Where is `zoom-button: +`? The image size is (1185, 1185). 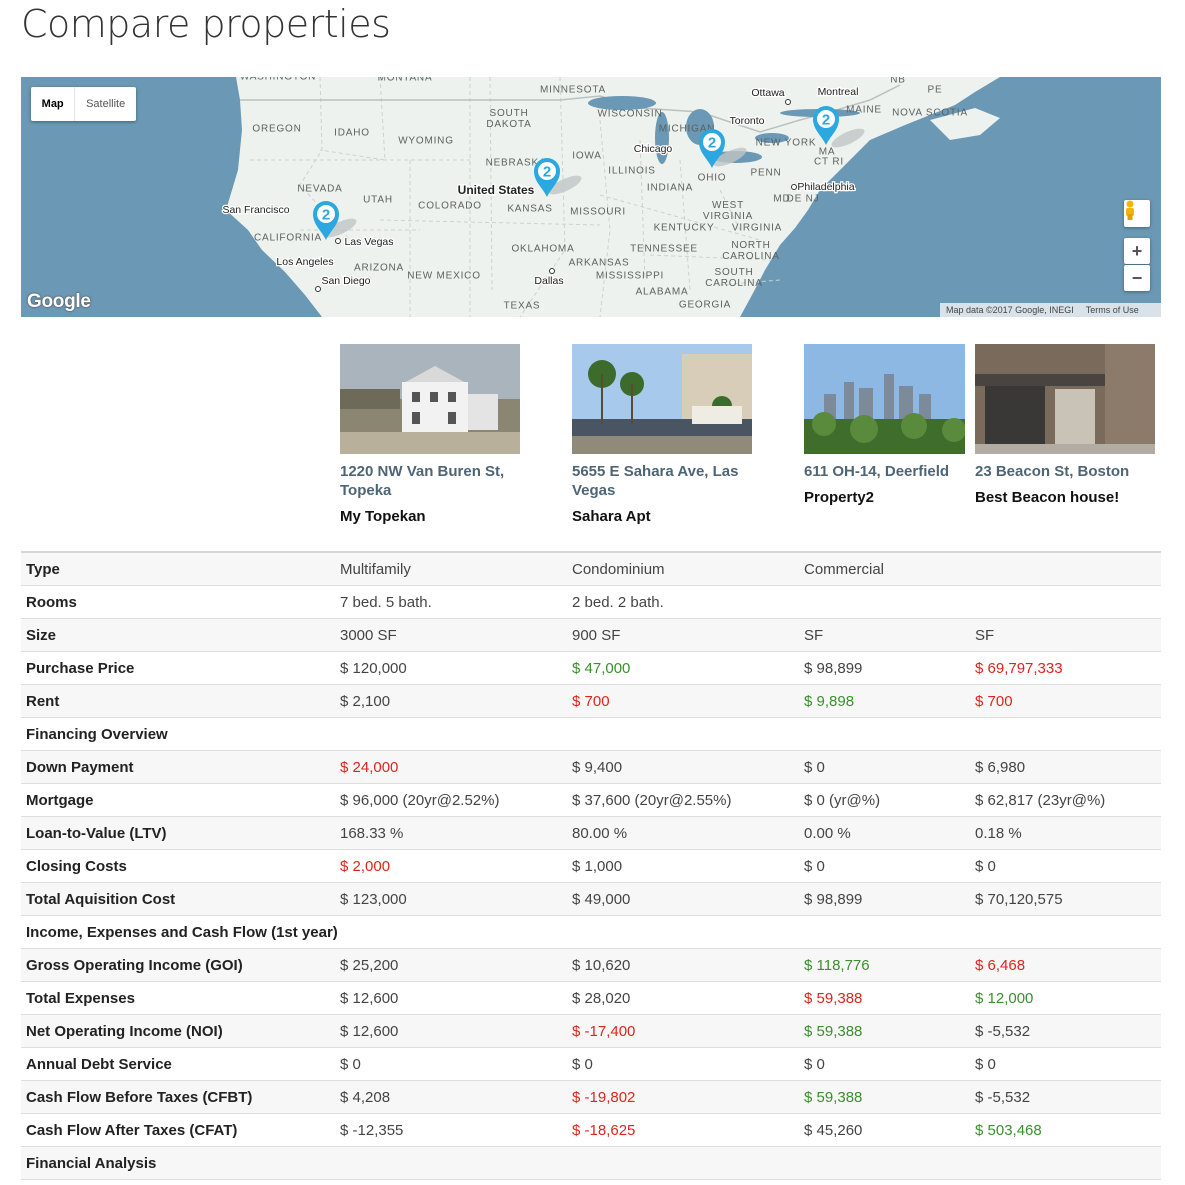 zoom-button: + is located at coordinates (1137, 251).